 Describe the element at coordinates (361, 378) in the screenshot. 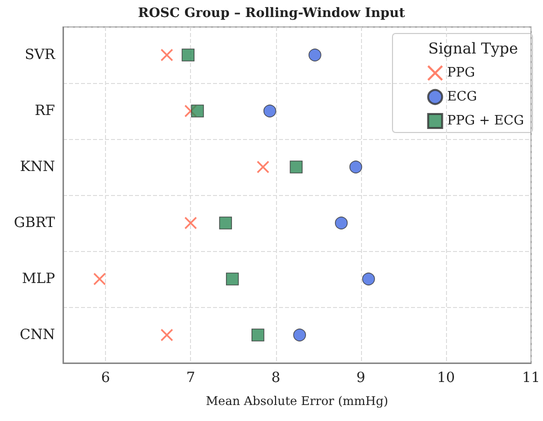

I see `x-tick-label: 9` at that location.